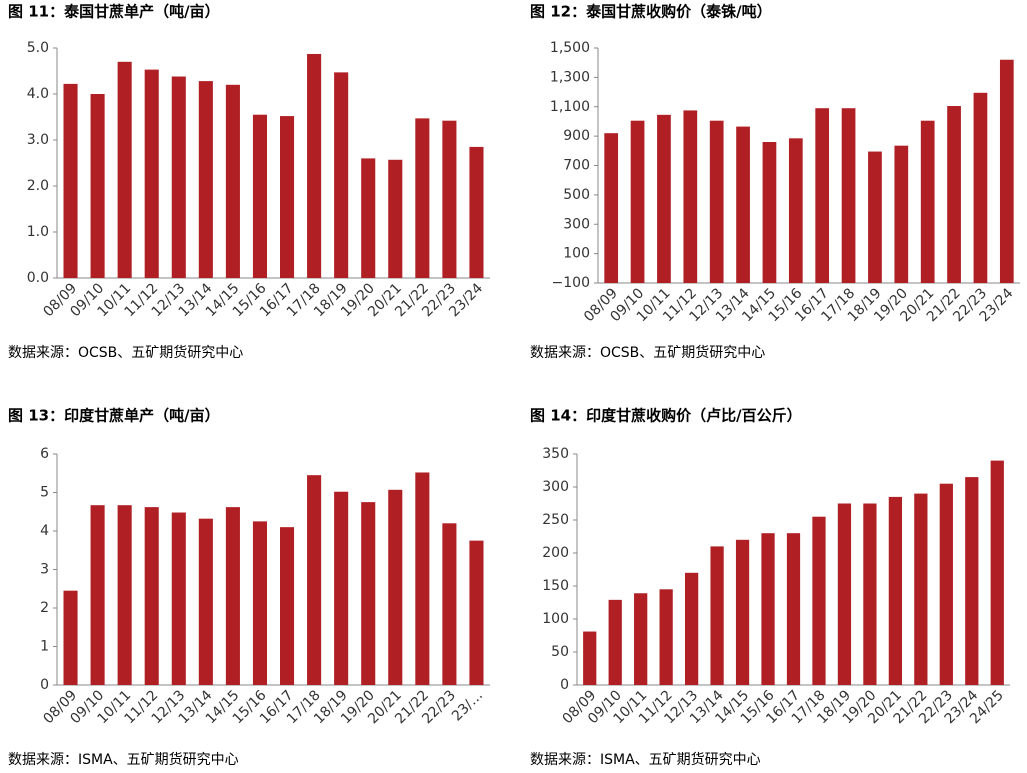 The height and width of the screenshot is (773, 1027). I want to click on y-tick-label: 500, so click(576, 195).